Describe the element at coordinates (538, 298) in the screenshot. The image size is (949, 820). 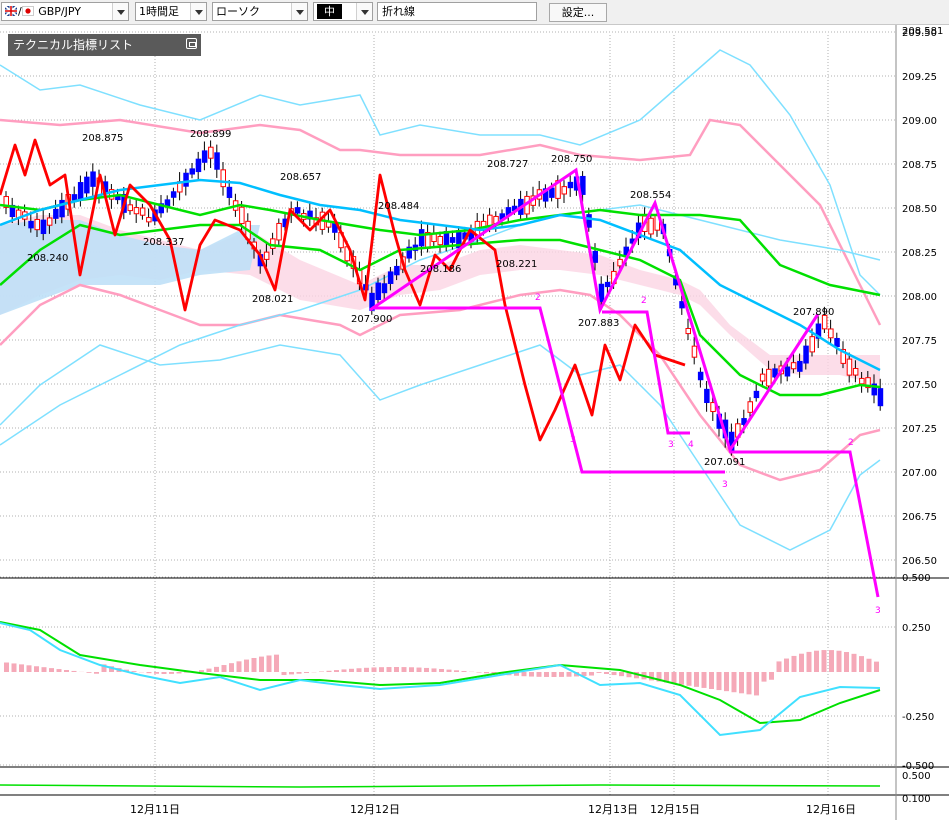
I see `wave-count-label: 2` at that location.